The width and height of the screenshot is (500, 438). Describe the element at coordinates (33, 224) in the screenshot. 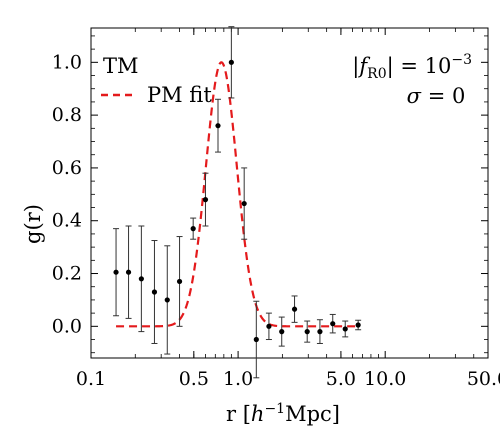

I see `y-axis-title: g(r)` at that location.